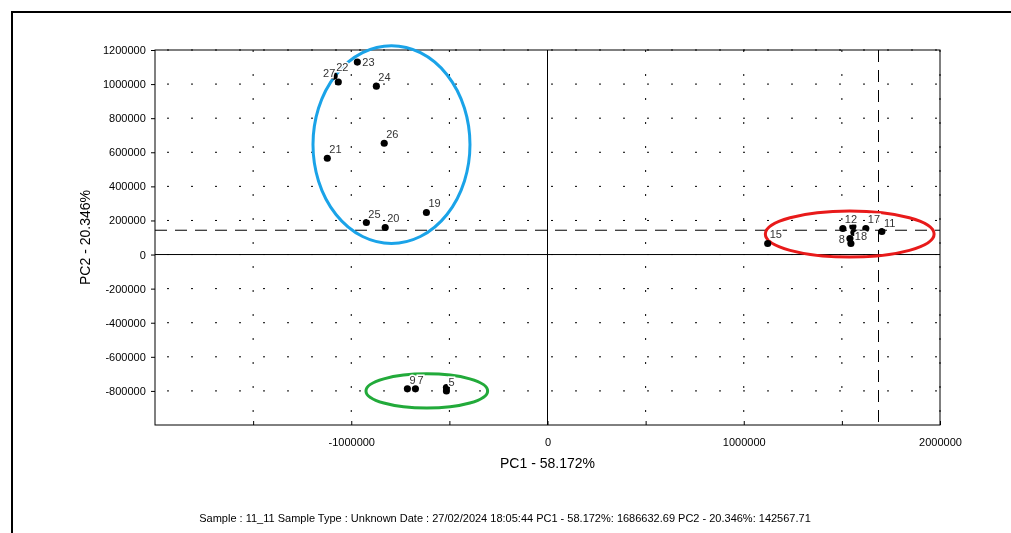 The image size is (1011, 533). Describe the element at coordinates (125, 322) in the screenshot. I see `y-tick-label: -400000` at that location.